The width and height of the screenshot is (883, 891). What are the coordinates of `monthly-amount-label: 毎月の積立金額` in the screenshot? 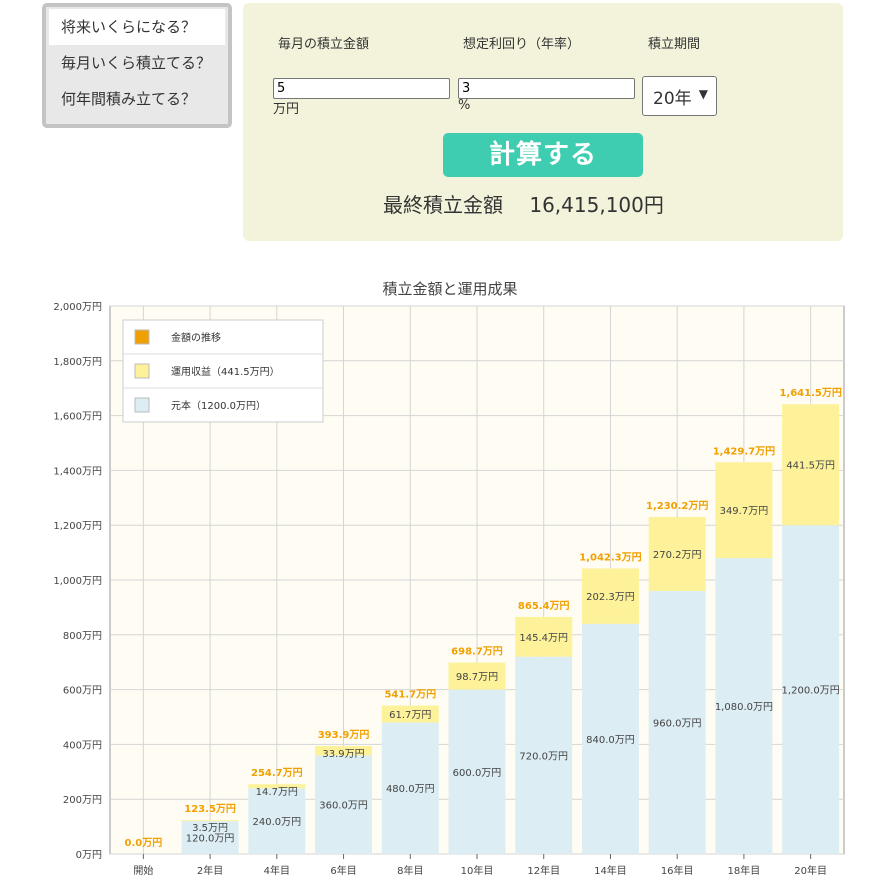 It's located at (324, 44).